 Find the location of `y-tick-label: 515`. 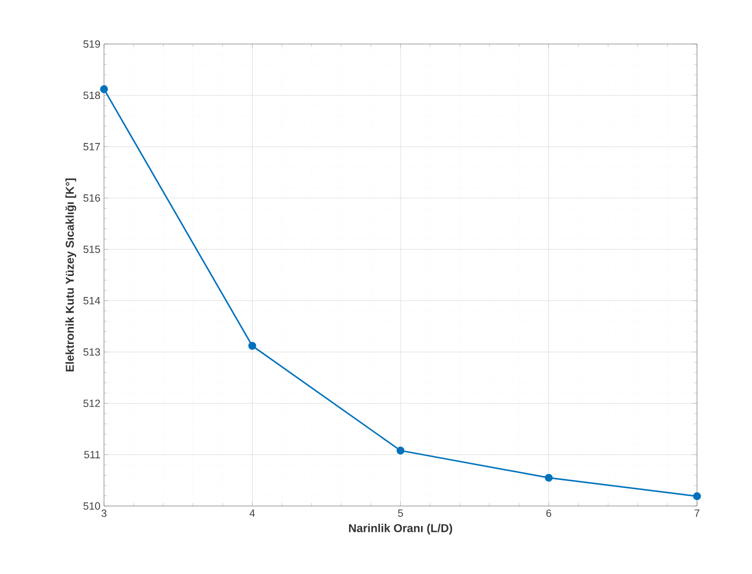

y-tick-label: 515 is located at coordinates (91, 249).